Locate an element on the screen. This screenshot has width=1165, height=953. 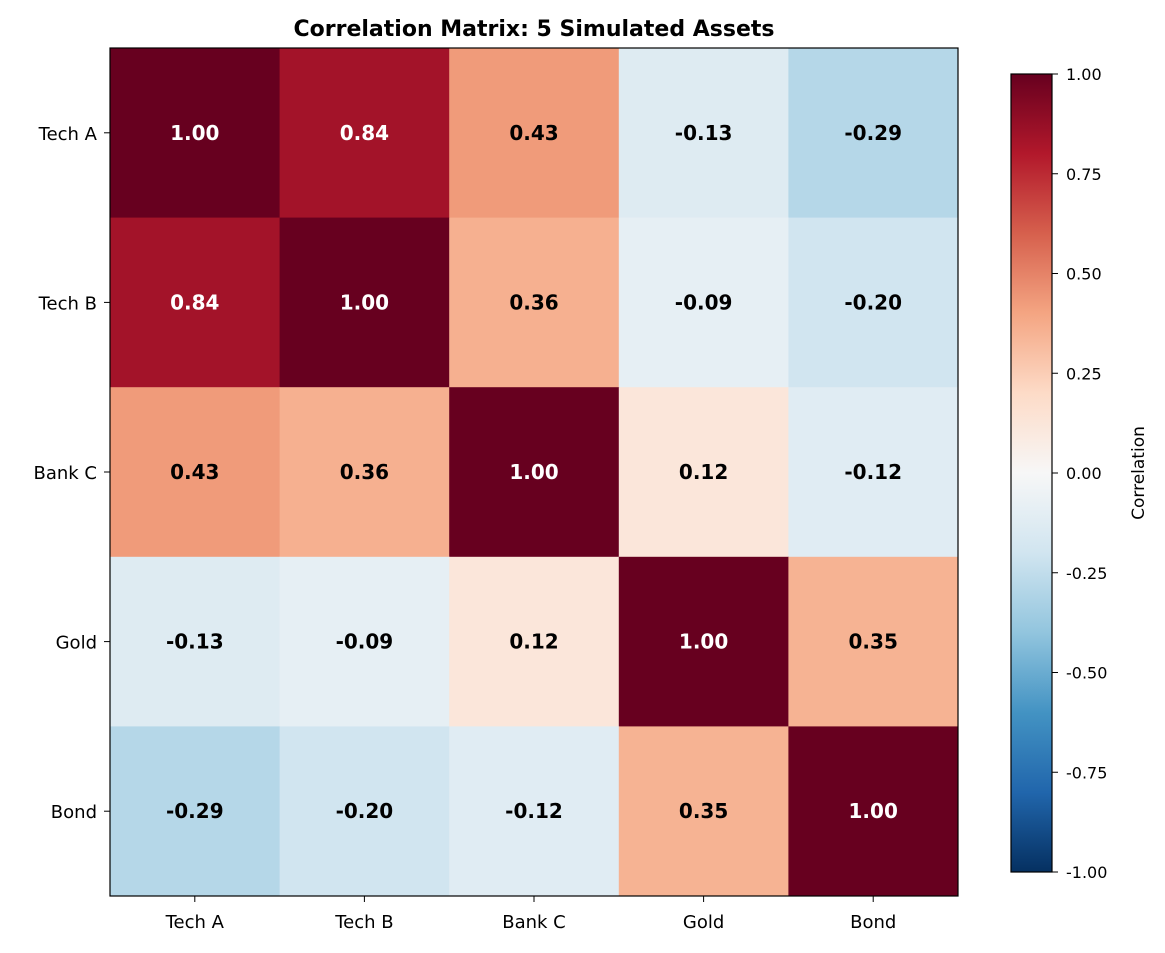
colorbar-tick-label: 1.00 is located at coordinates (1084, 74).